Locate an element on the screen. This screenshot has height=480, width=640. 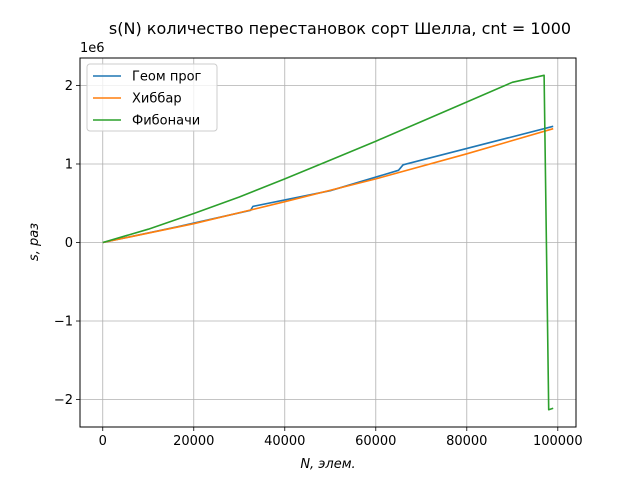
legend-label: Геом прог is located at coordinates (167, 77).